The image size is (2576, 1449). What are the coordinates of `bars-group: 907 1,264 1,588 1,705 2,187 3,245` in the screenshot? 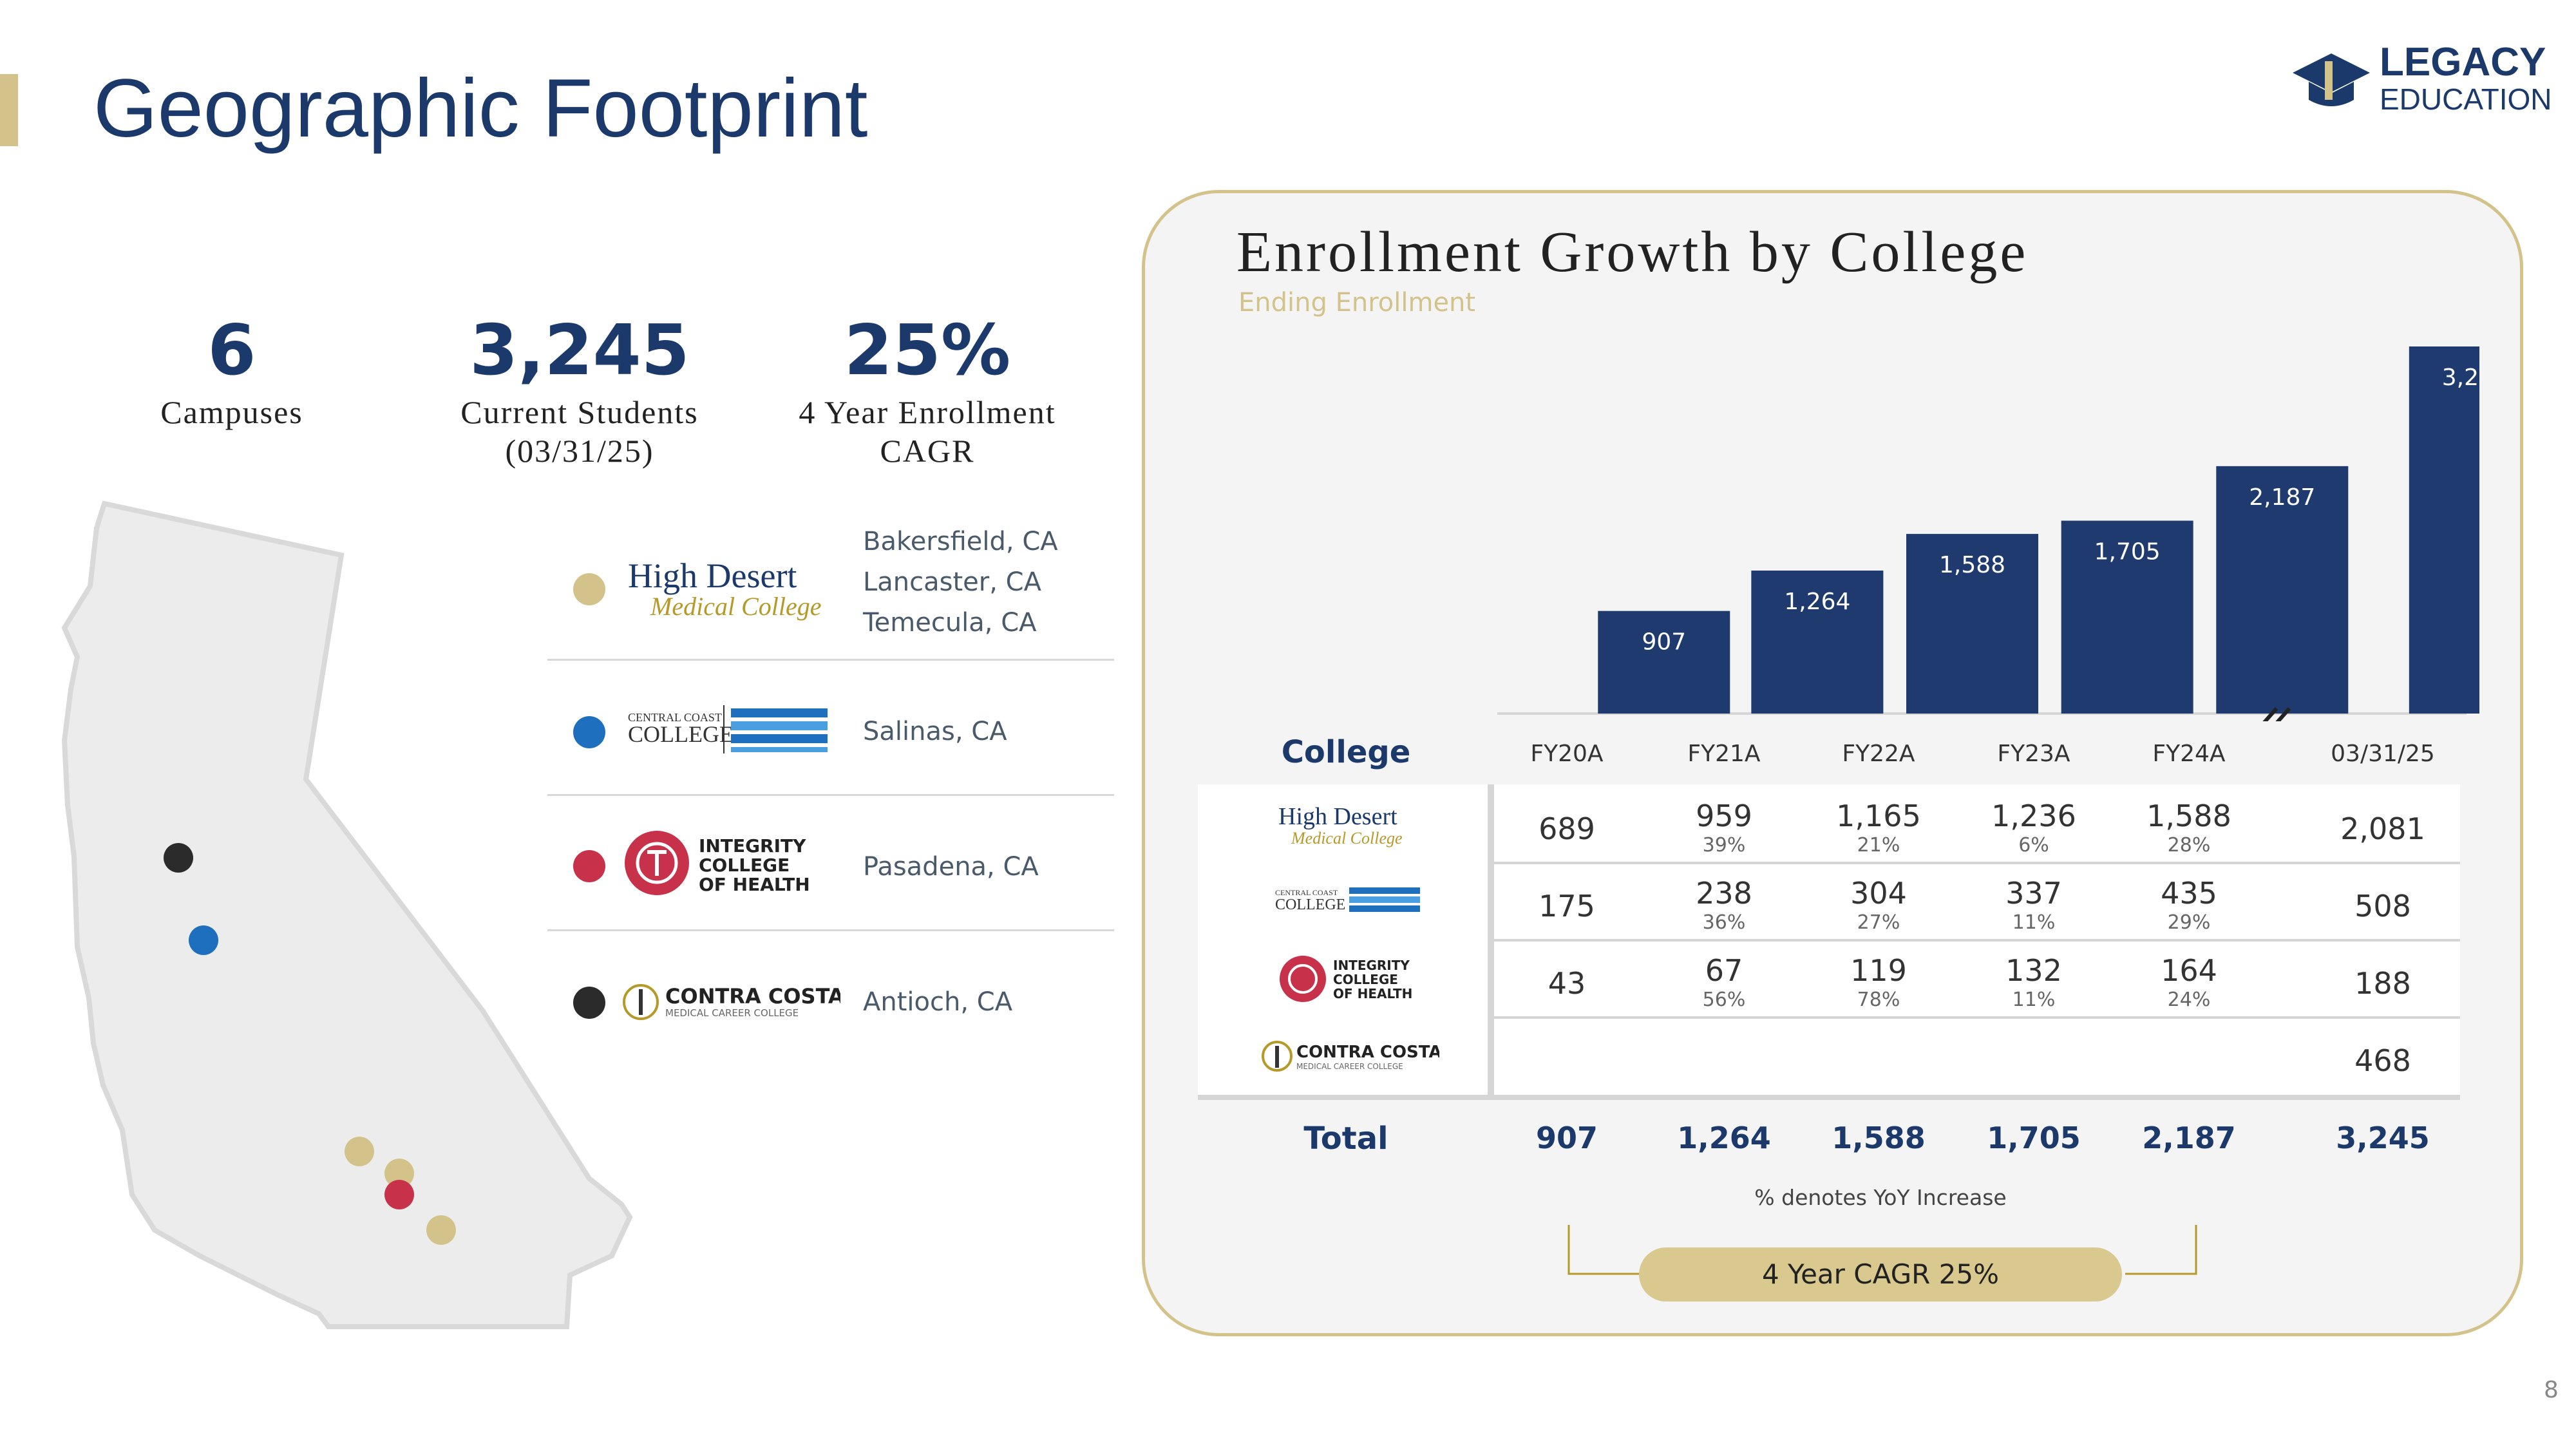 It's located at (2039, 530).